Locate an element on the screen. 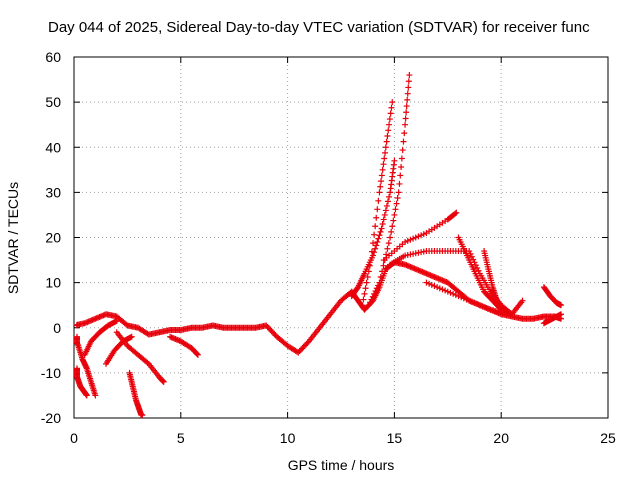 The width and height of the screenshot is (640, 480). y-axis-label: SDTVAR / TECUs is located at coordinates (13, 238).